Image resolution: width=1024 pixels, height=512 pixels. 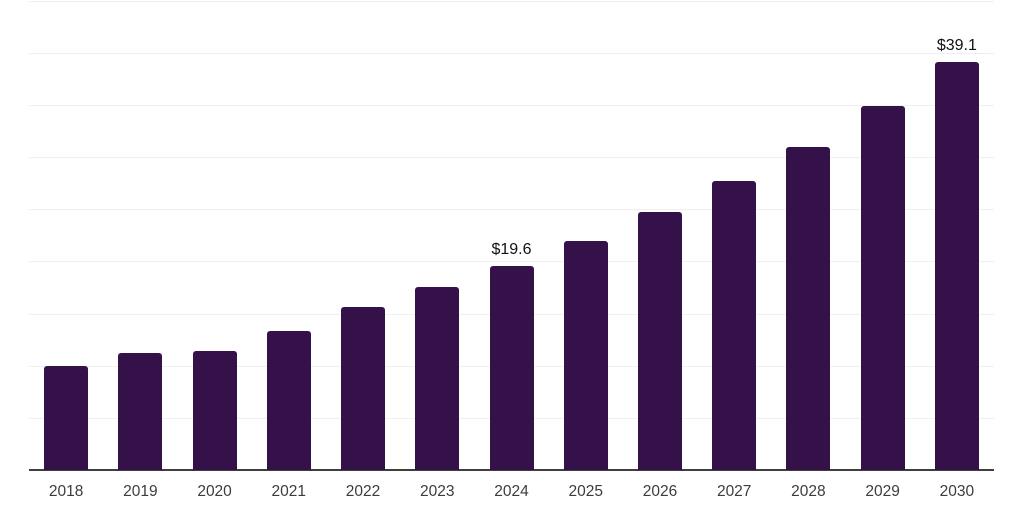 What do you see at coordinates (511, 491) in the screenshot?
I see `x-axis-label-2024: 2024` at bounding box center [511, 491].